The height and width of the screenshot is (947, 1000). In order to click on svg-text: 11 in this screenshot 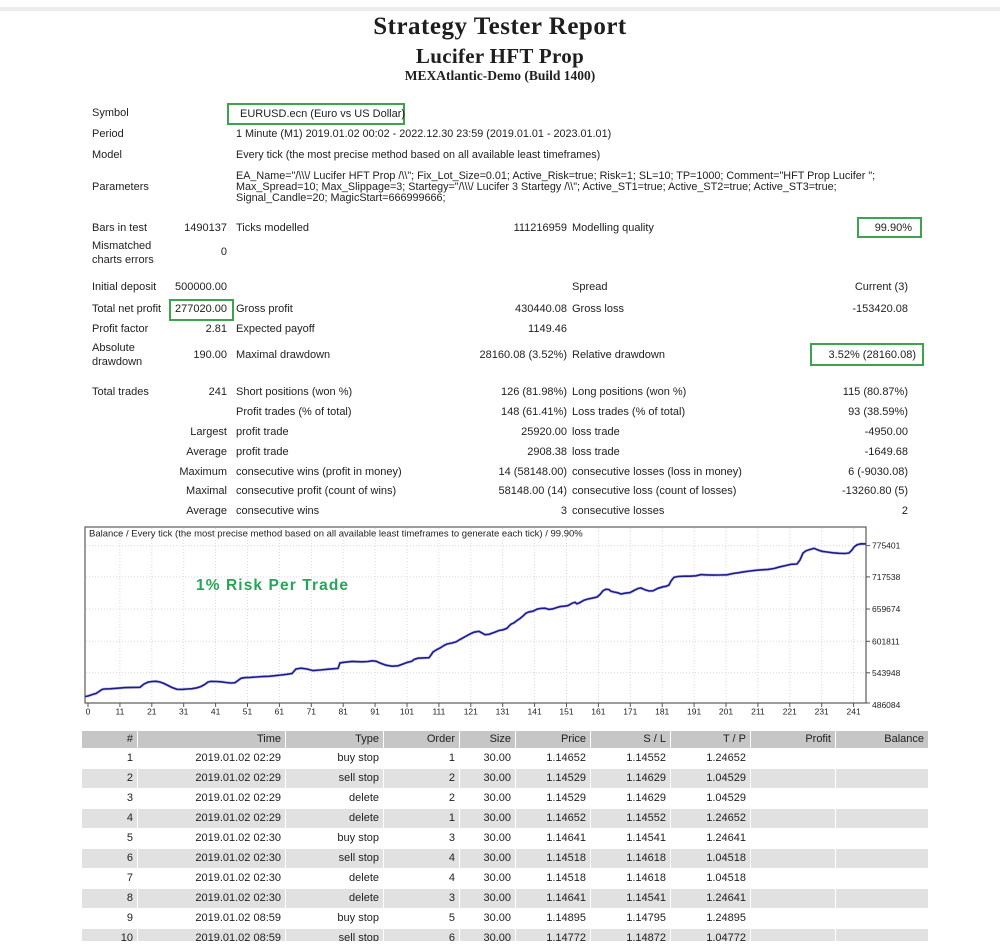, I will do `click(119, 712)`.